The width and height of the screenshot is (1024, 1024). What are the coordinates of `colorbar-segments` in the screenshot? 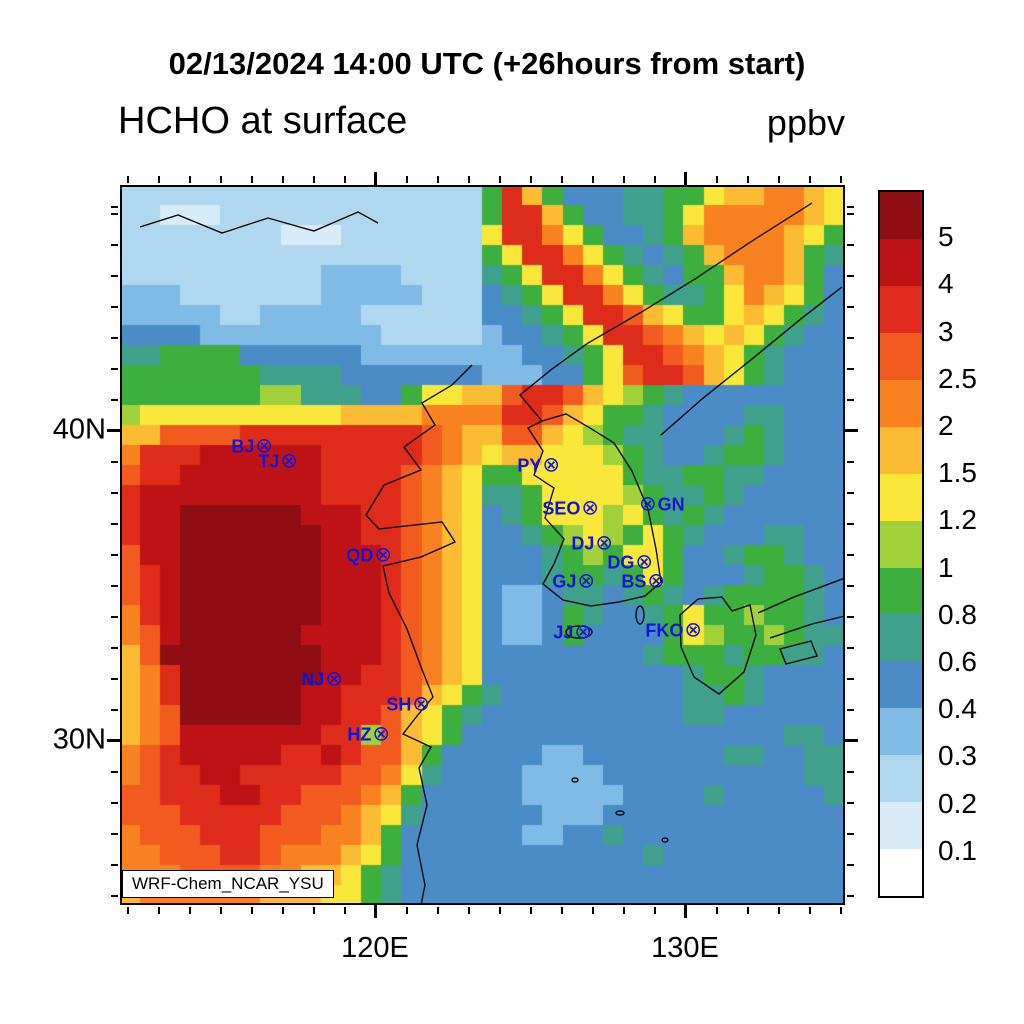 It's located at (901, 544).